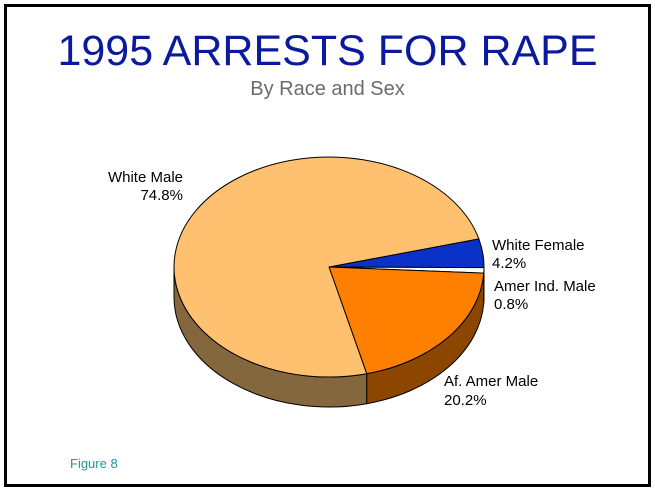  I want to click on chart-title: 1995 ARRESTS FOR RAPE, so click(327, 51).